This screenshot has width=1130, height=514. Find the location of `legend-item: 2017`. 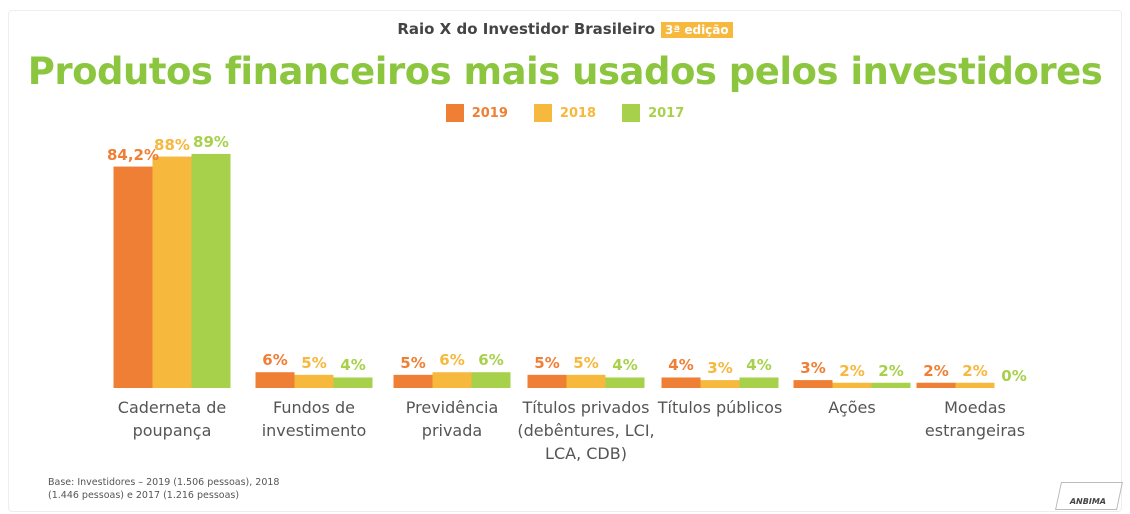

legend-item: 2017 is located at coordinates (653, 113).